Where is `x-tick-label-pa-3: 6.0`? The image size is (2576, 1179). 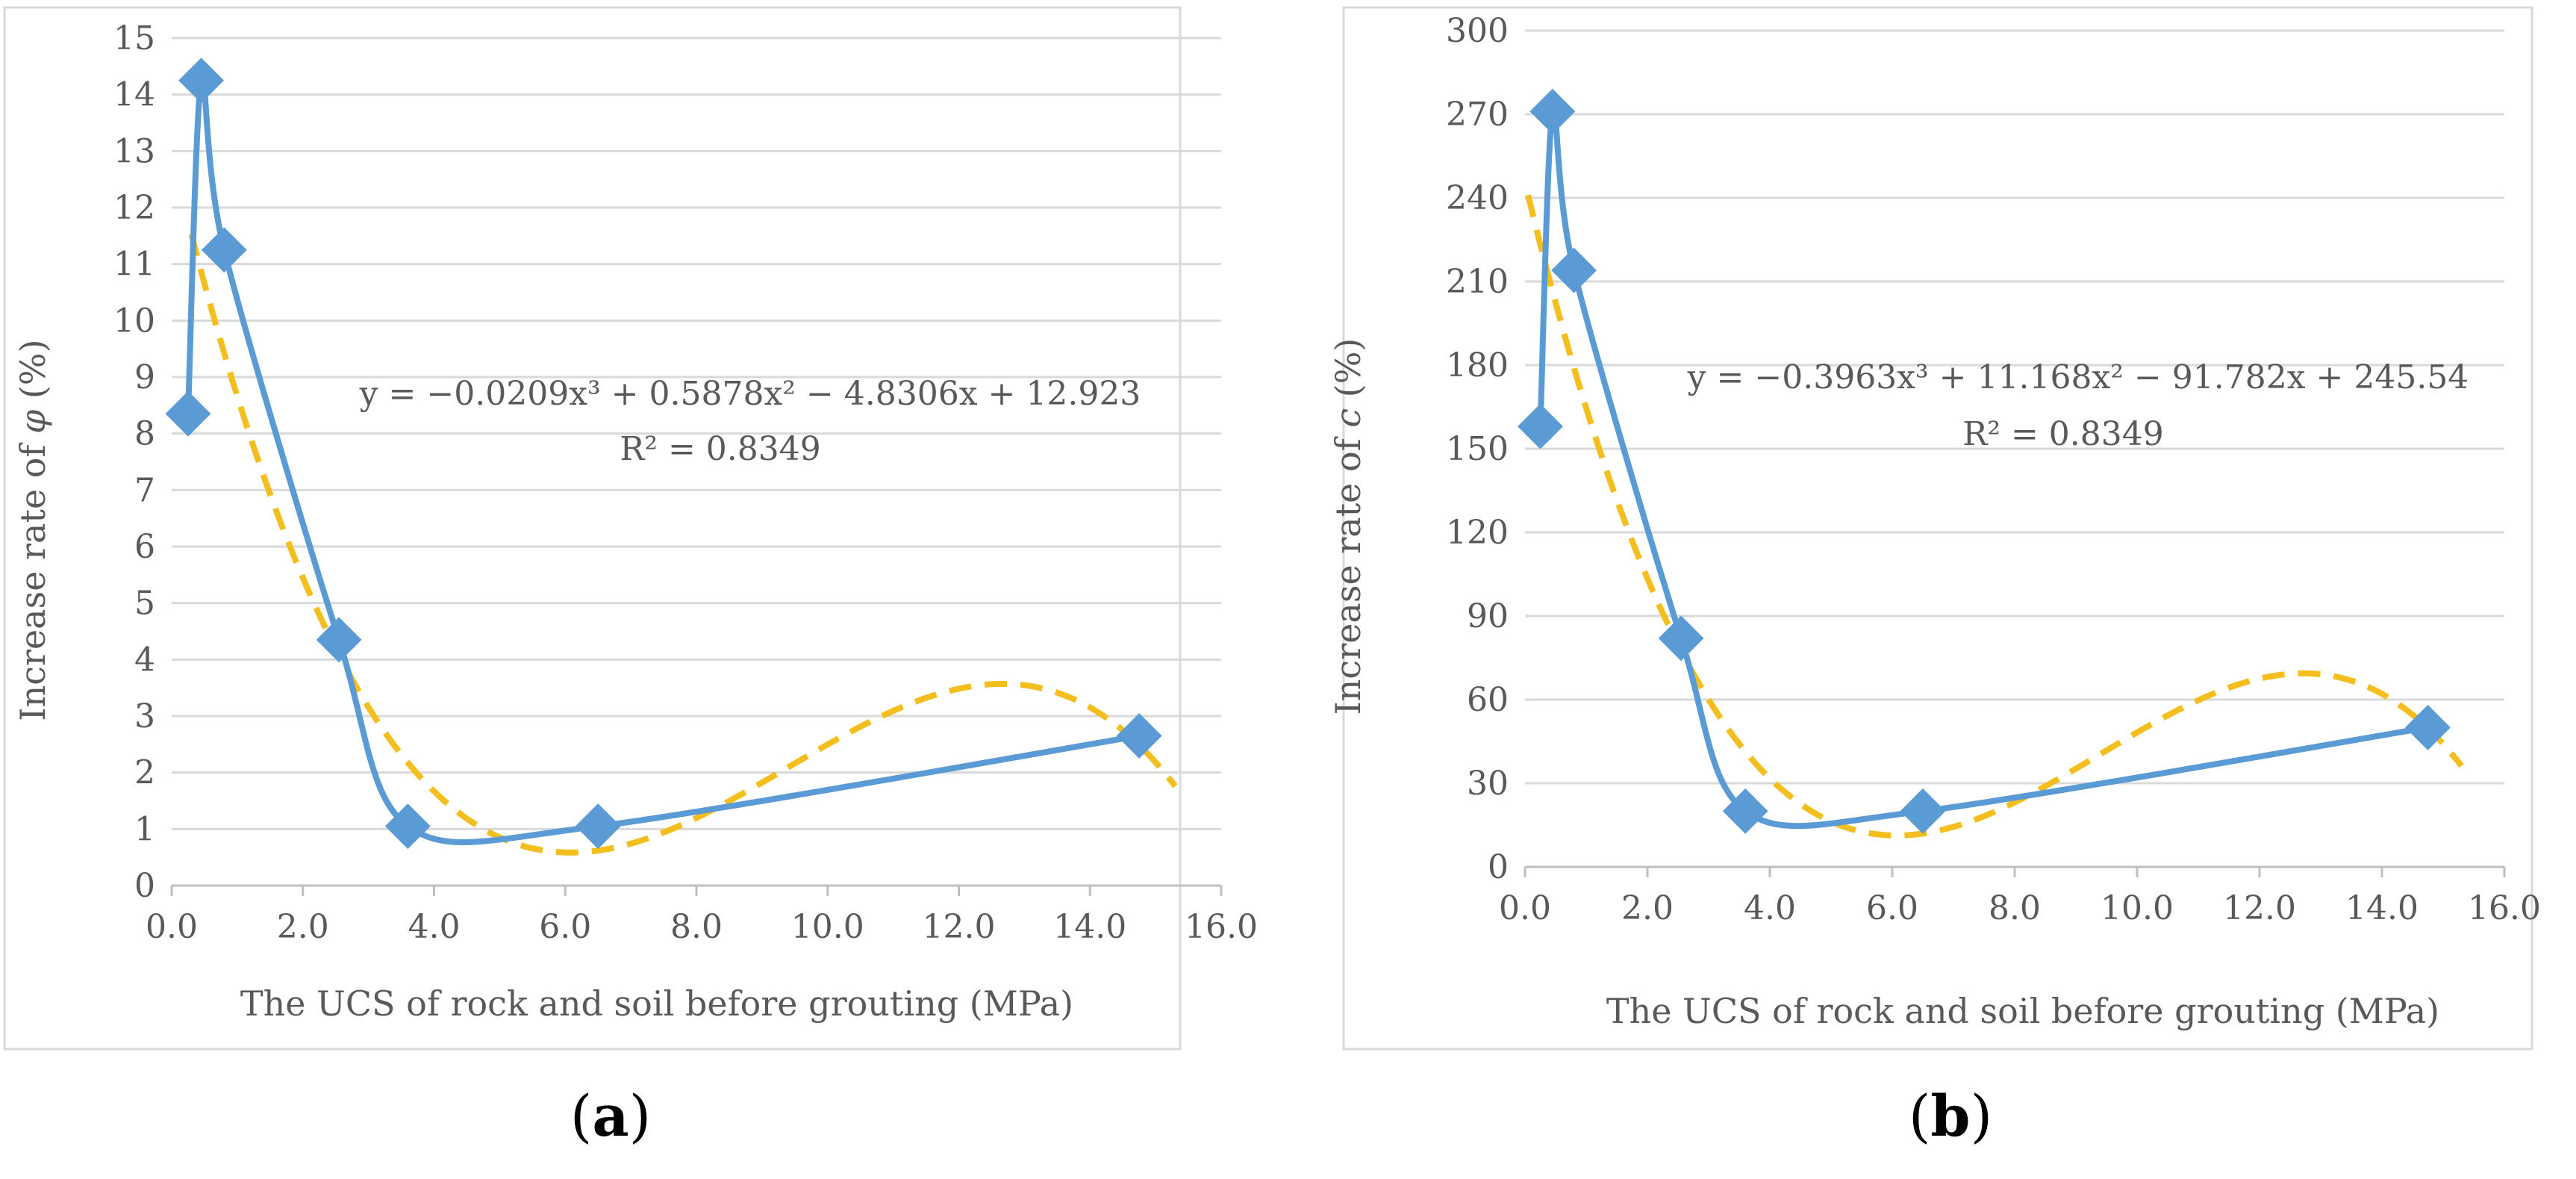
x-tick-label-pa-3: 6.0 is located at coordinates (565, 927).